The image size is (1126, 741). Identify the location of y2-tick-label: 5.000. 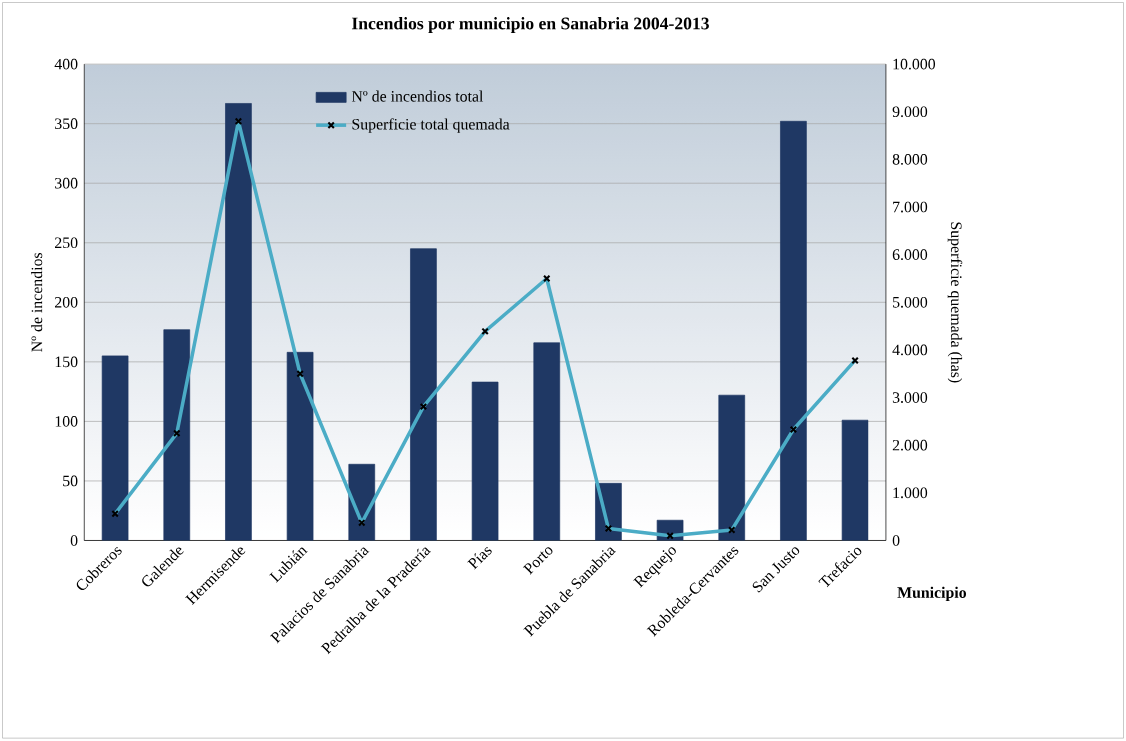
(910, 302).